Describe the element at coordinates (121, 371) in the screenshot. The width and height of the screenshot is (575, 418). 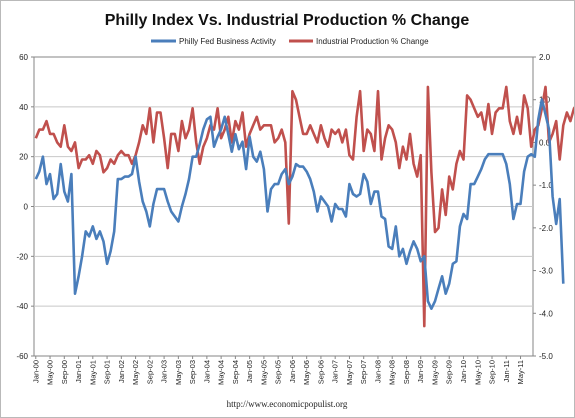
I see `x-tick-label: Jan-02` at that location.